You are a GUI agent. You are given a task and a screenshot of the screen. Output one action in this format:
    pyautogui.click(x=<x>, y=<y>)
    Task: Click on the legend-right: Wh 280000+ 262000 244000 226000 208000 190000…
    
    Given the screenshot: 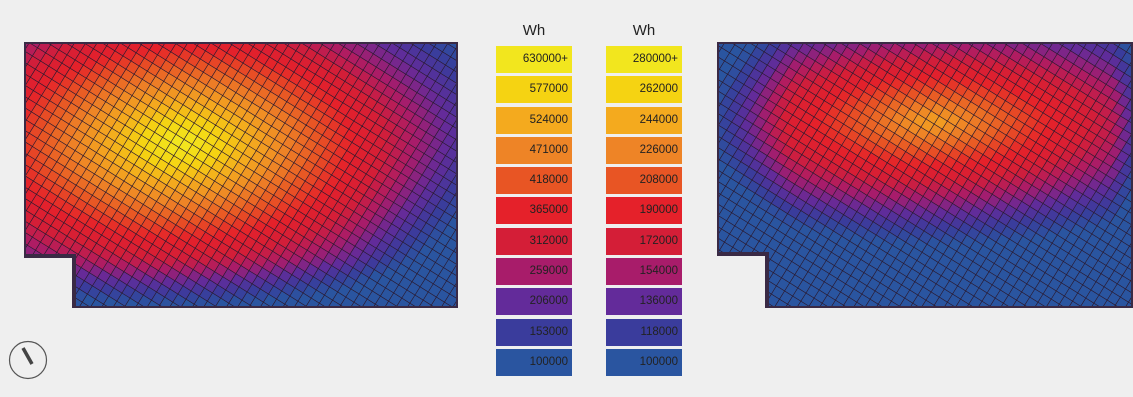 What is the action you would take?
    pyautogui.click(x=644, y=199)
    